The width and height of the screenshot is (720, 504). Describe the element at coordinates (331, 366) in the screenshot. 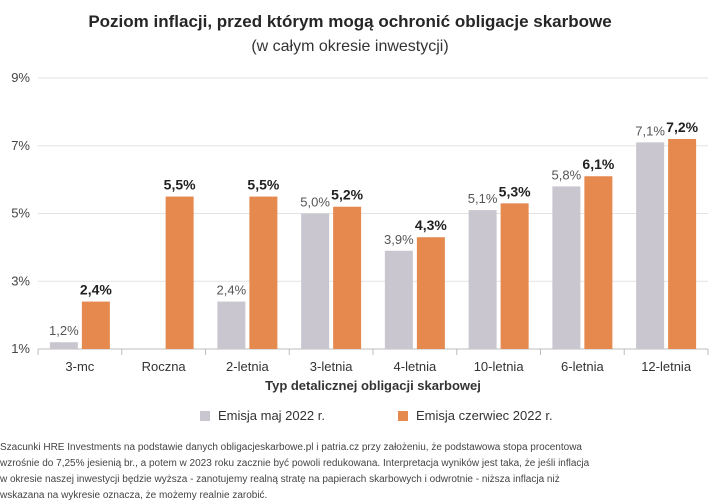

I see `x-tick-label: 3-letnia` at that location.